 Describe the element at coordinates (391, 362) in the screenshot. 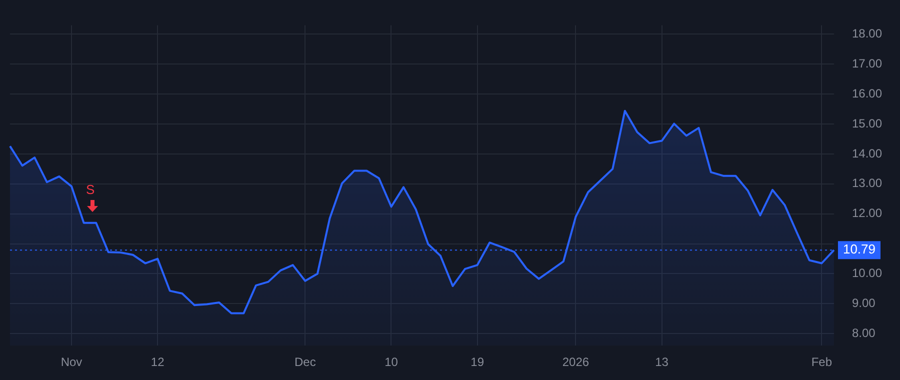

I see `x-tick-label: 10` at that location.